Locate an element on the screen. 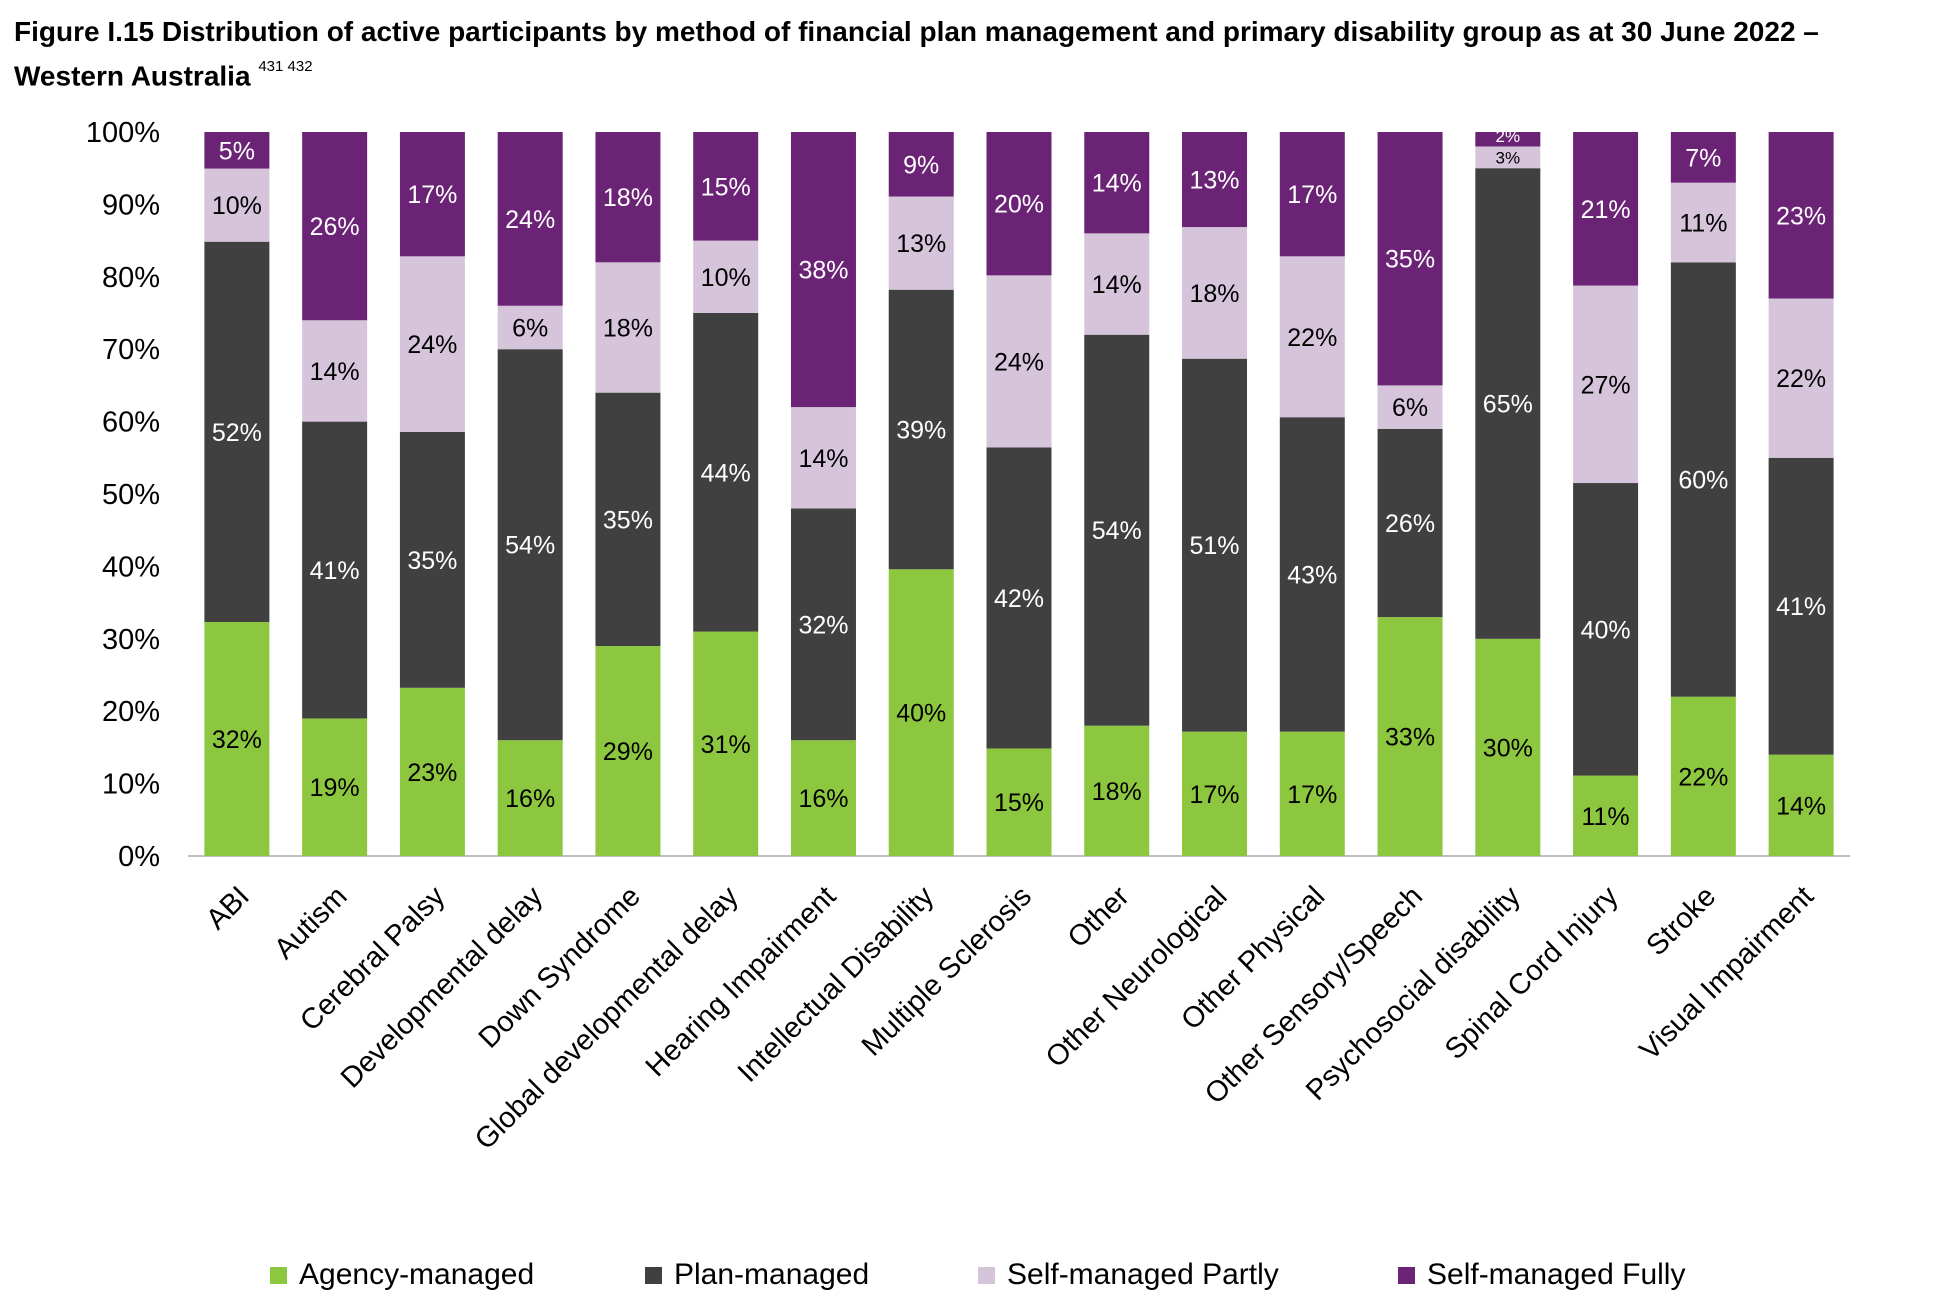  data-label: 18% is located at coordinates (628, 198).